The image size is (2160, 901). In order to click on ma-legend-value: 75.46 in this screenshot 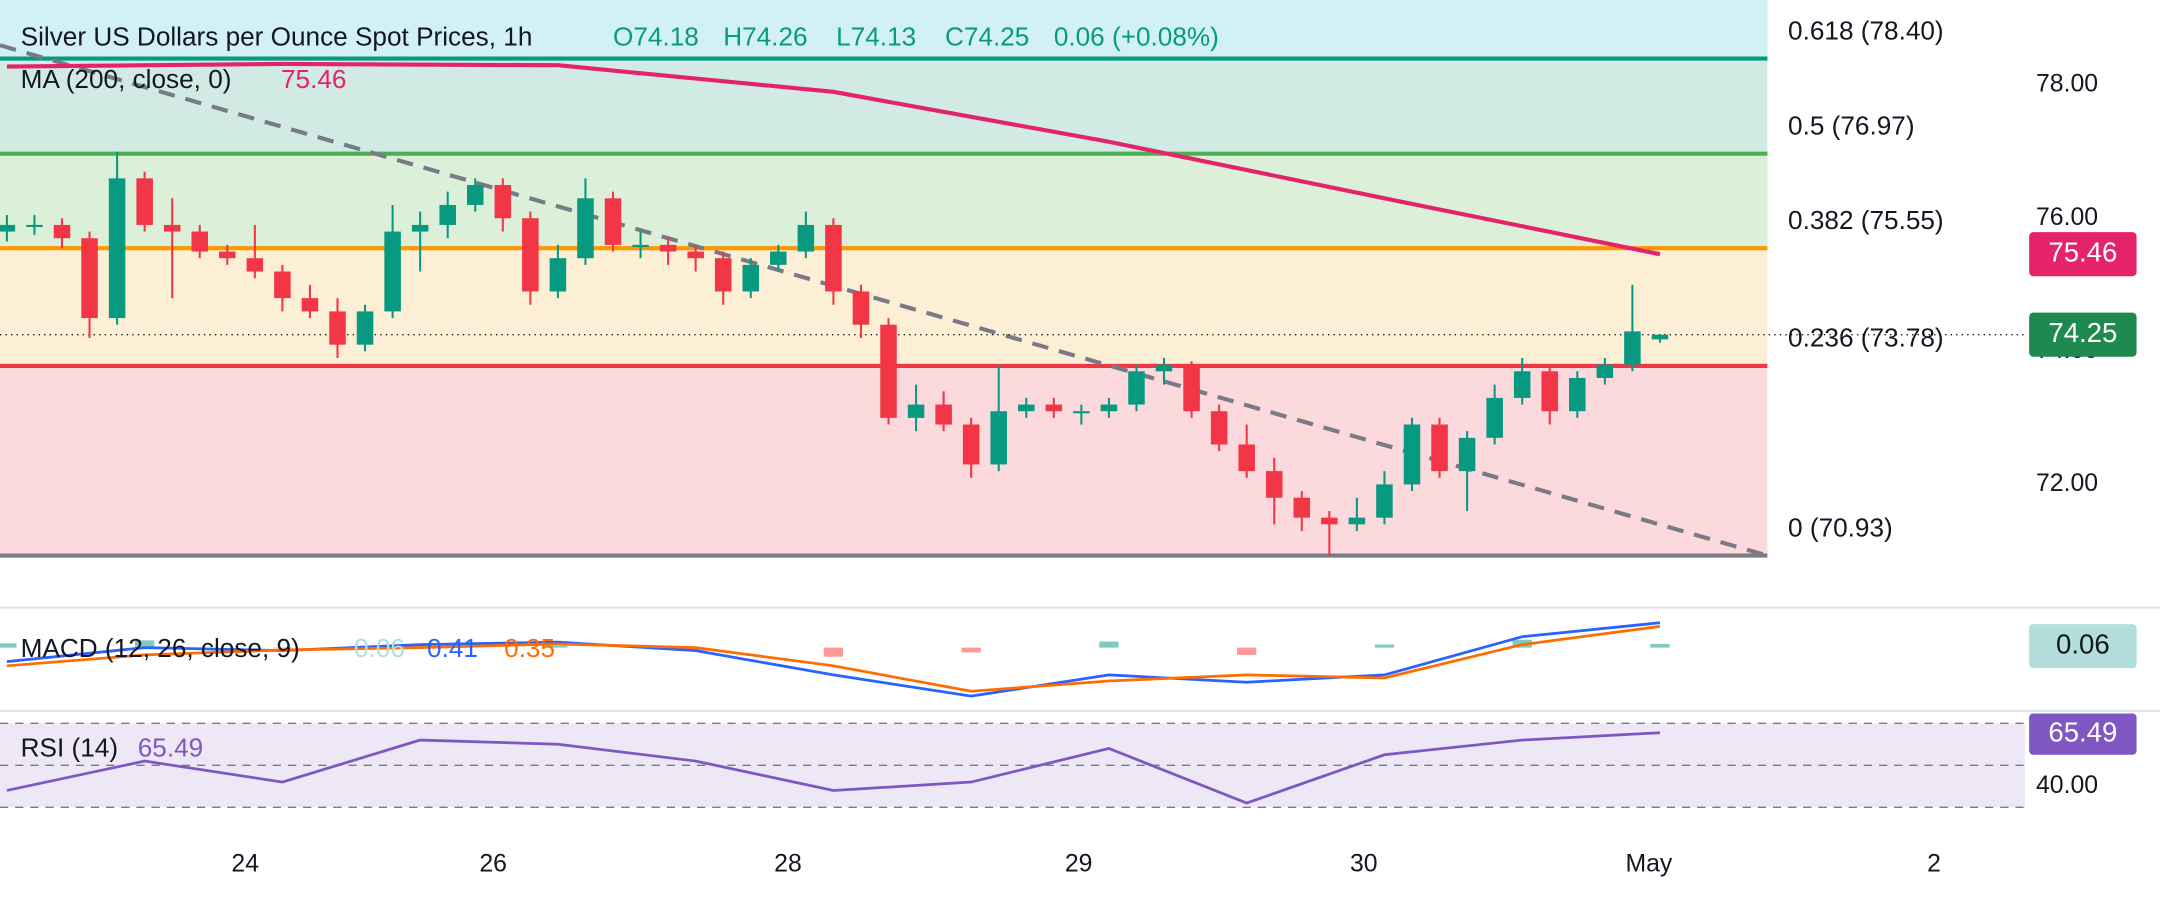, I will do `click(313, 79)`.